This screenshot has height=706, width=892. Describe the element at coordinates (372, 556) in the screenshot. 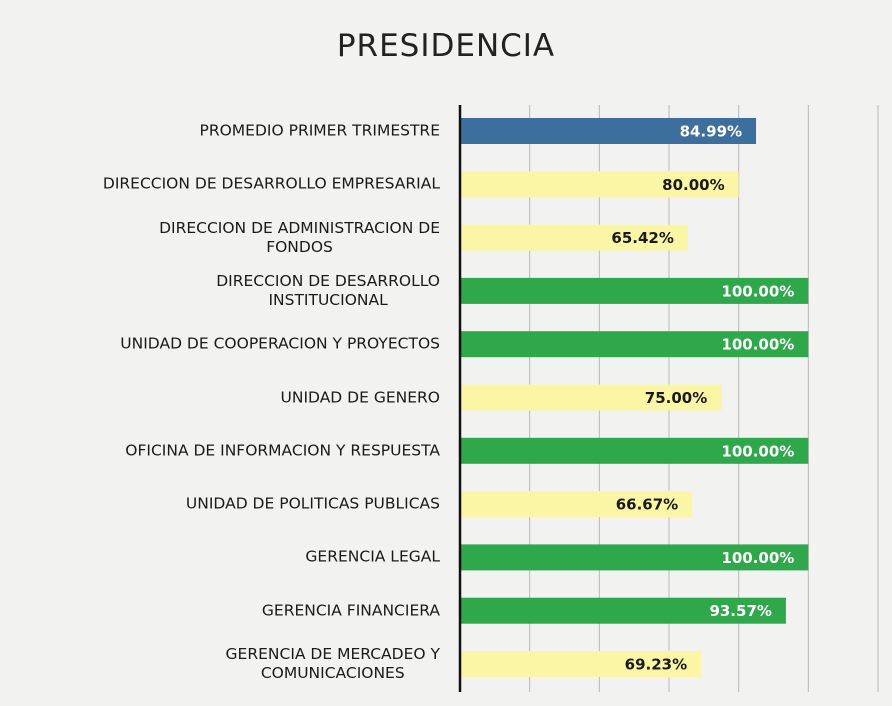

I see `category-label: GERENCIA LEGAL` at that location.